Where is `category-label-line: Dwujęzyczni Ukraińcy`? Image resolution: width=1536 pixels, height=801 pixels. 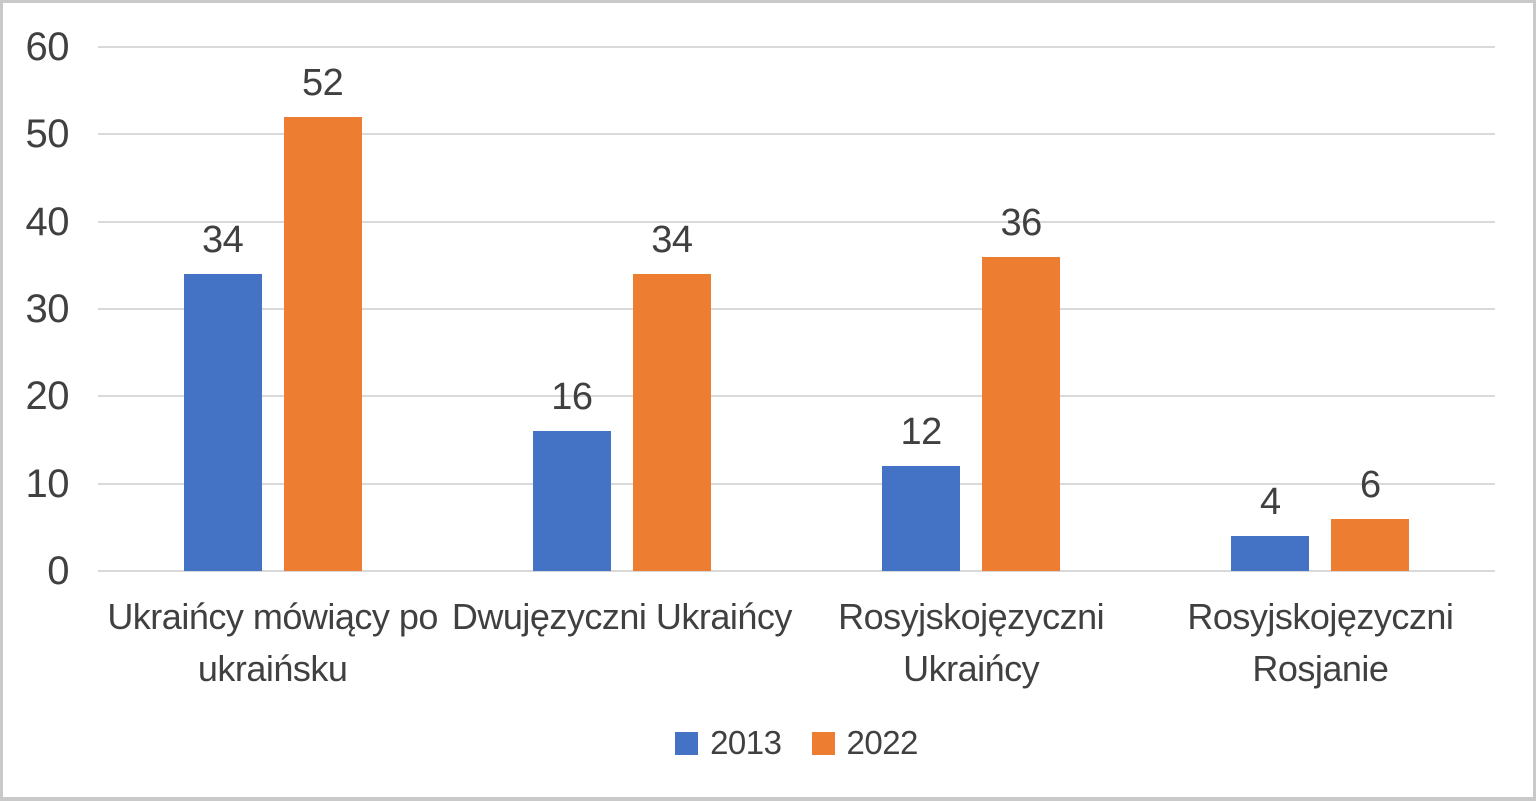 category-label-line: Dwujęzyczni Ukraińcy is located at coordinates (622, 616).